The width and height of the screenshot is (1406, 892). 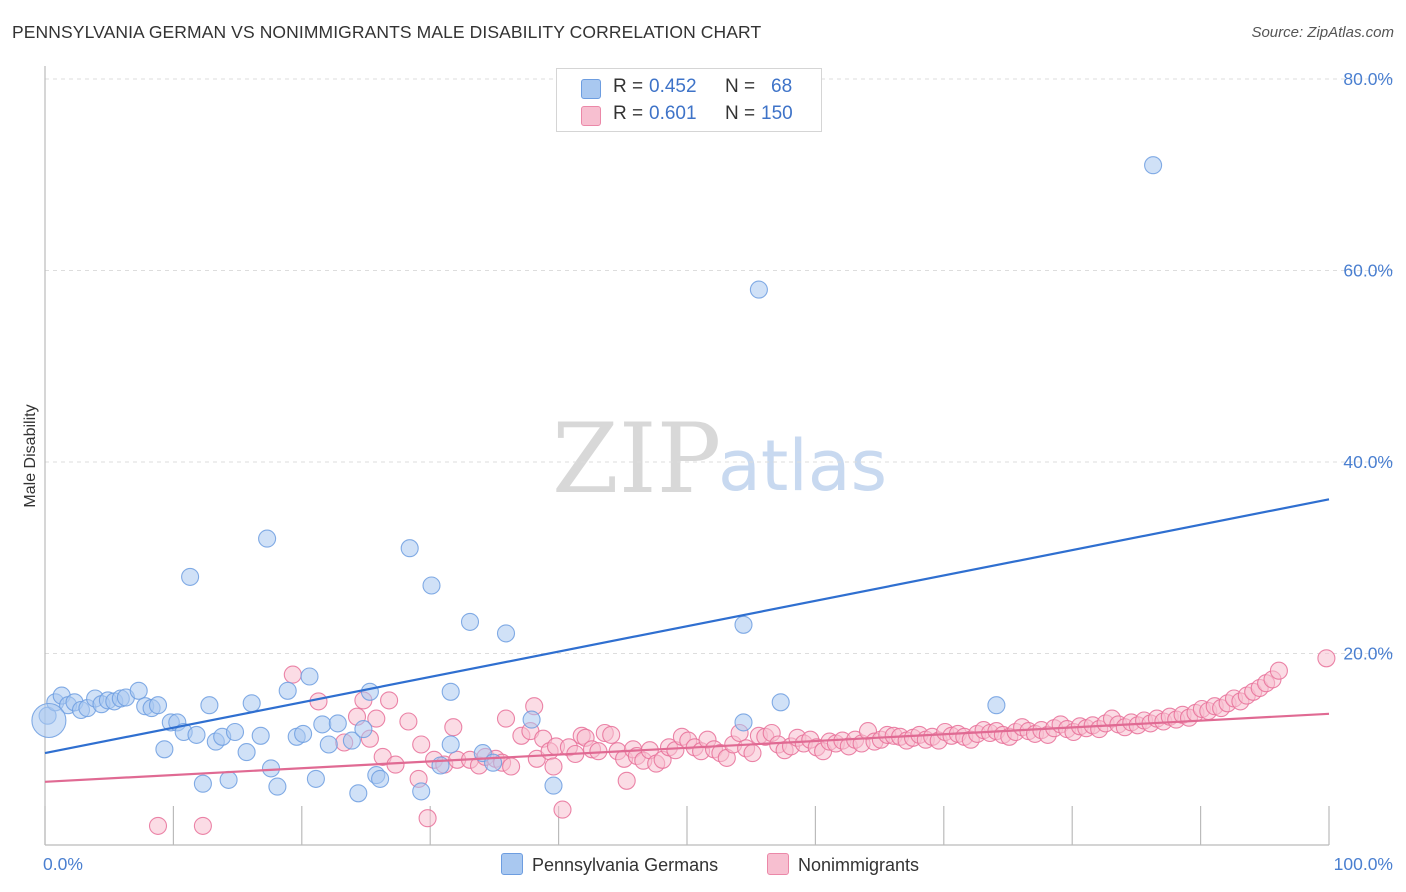 I want to click on x-tick-label: 0.0%, so click(x=63, y=864).